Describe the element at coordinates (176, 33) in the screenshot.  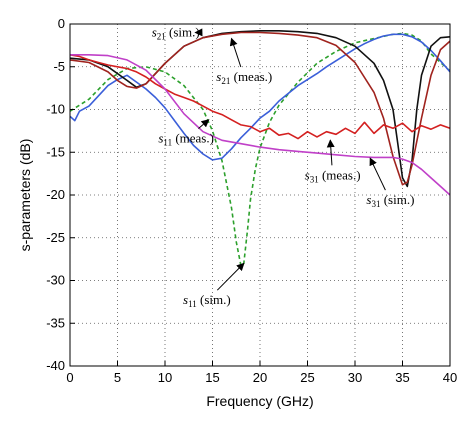
I see `annotation-label: s21 (sim.)` at that location.